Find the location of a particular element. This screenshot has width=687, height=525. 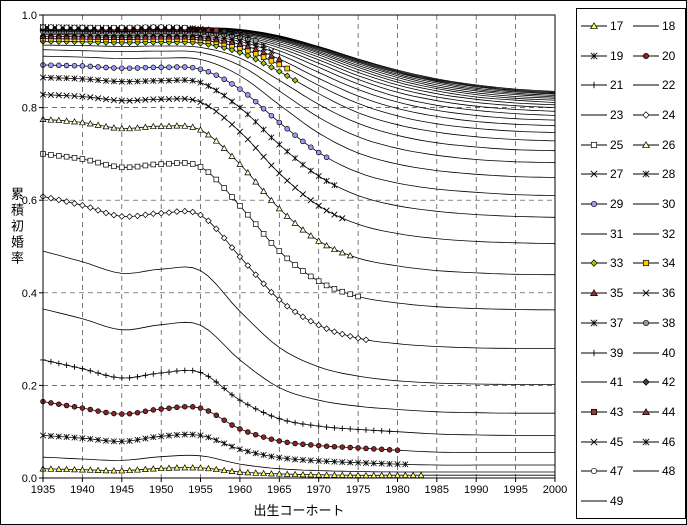

legend-marker-43-icon is located at coordinates (594, 412).